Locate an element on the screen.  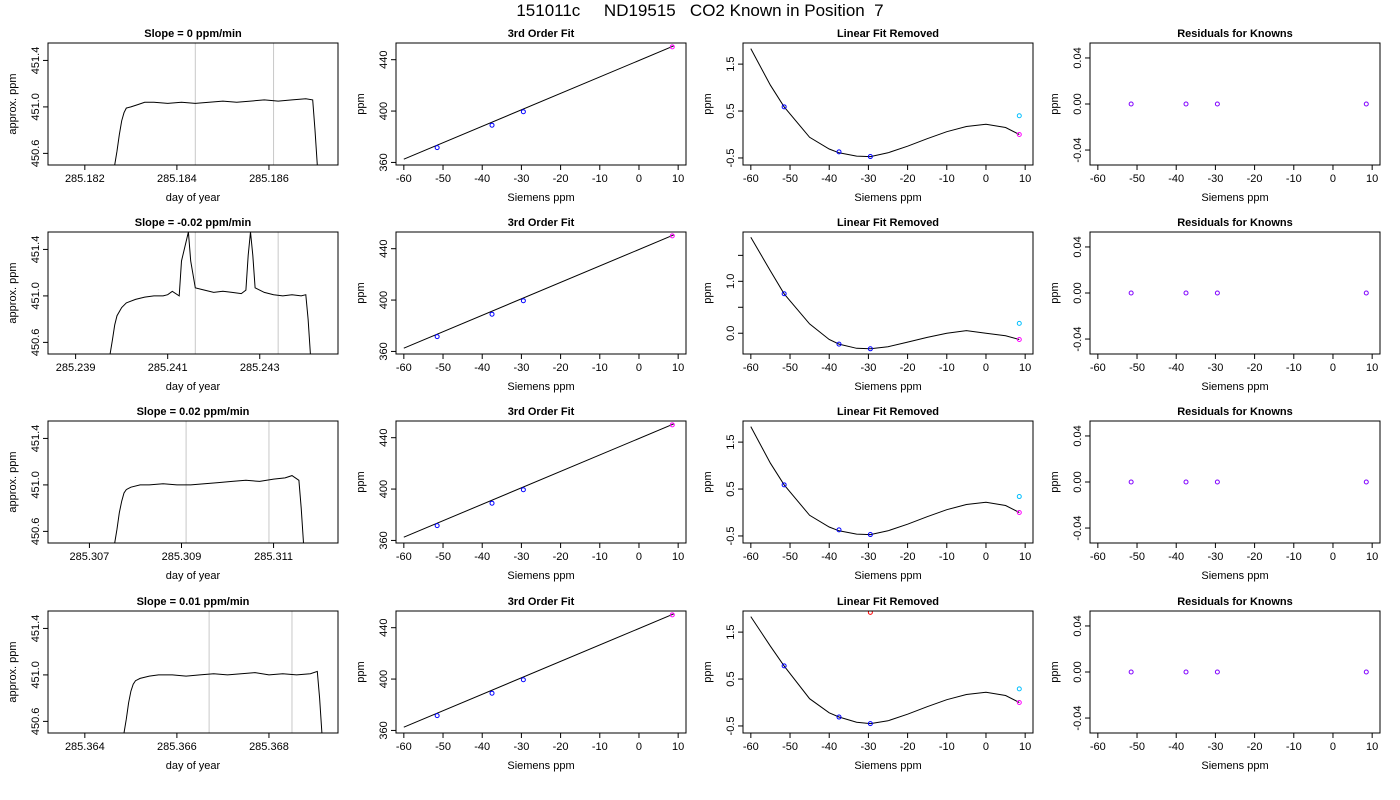
page-title: 151011c ND19515 CO2 Known in Position 7 is located at coordinates (700, 10).